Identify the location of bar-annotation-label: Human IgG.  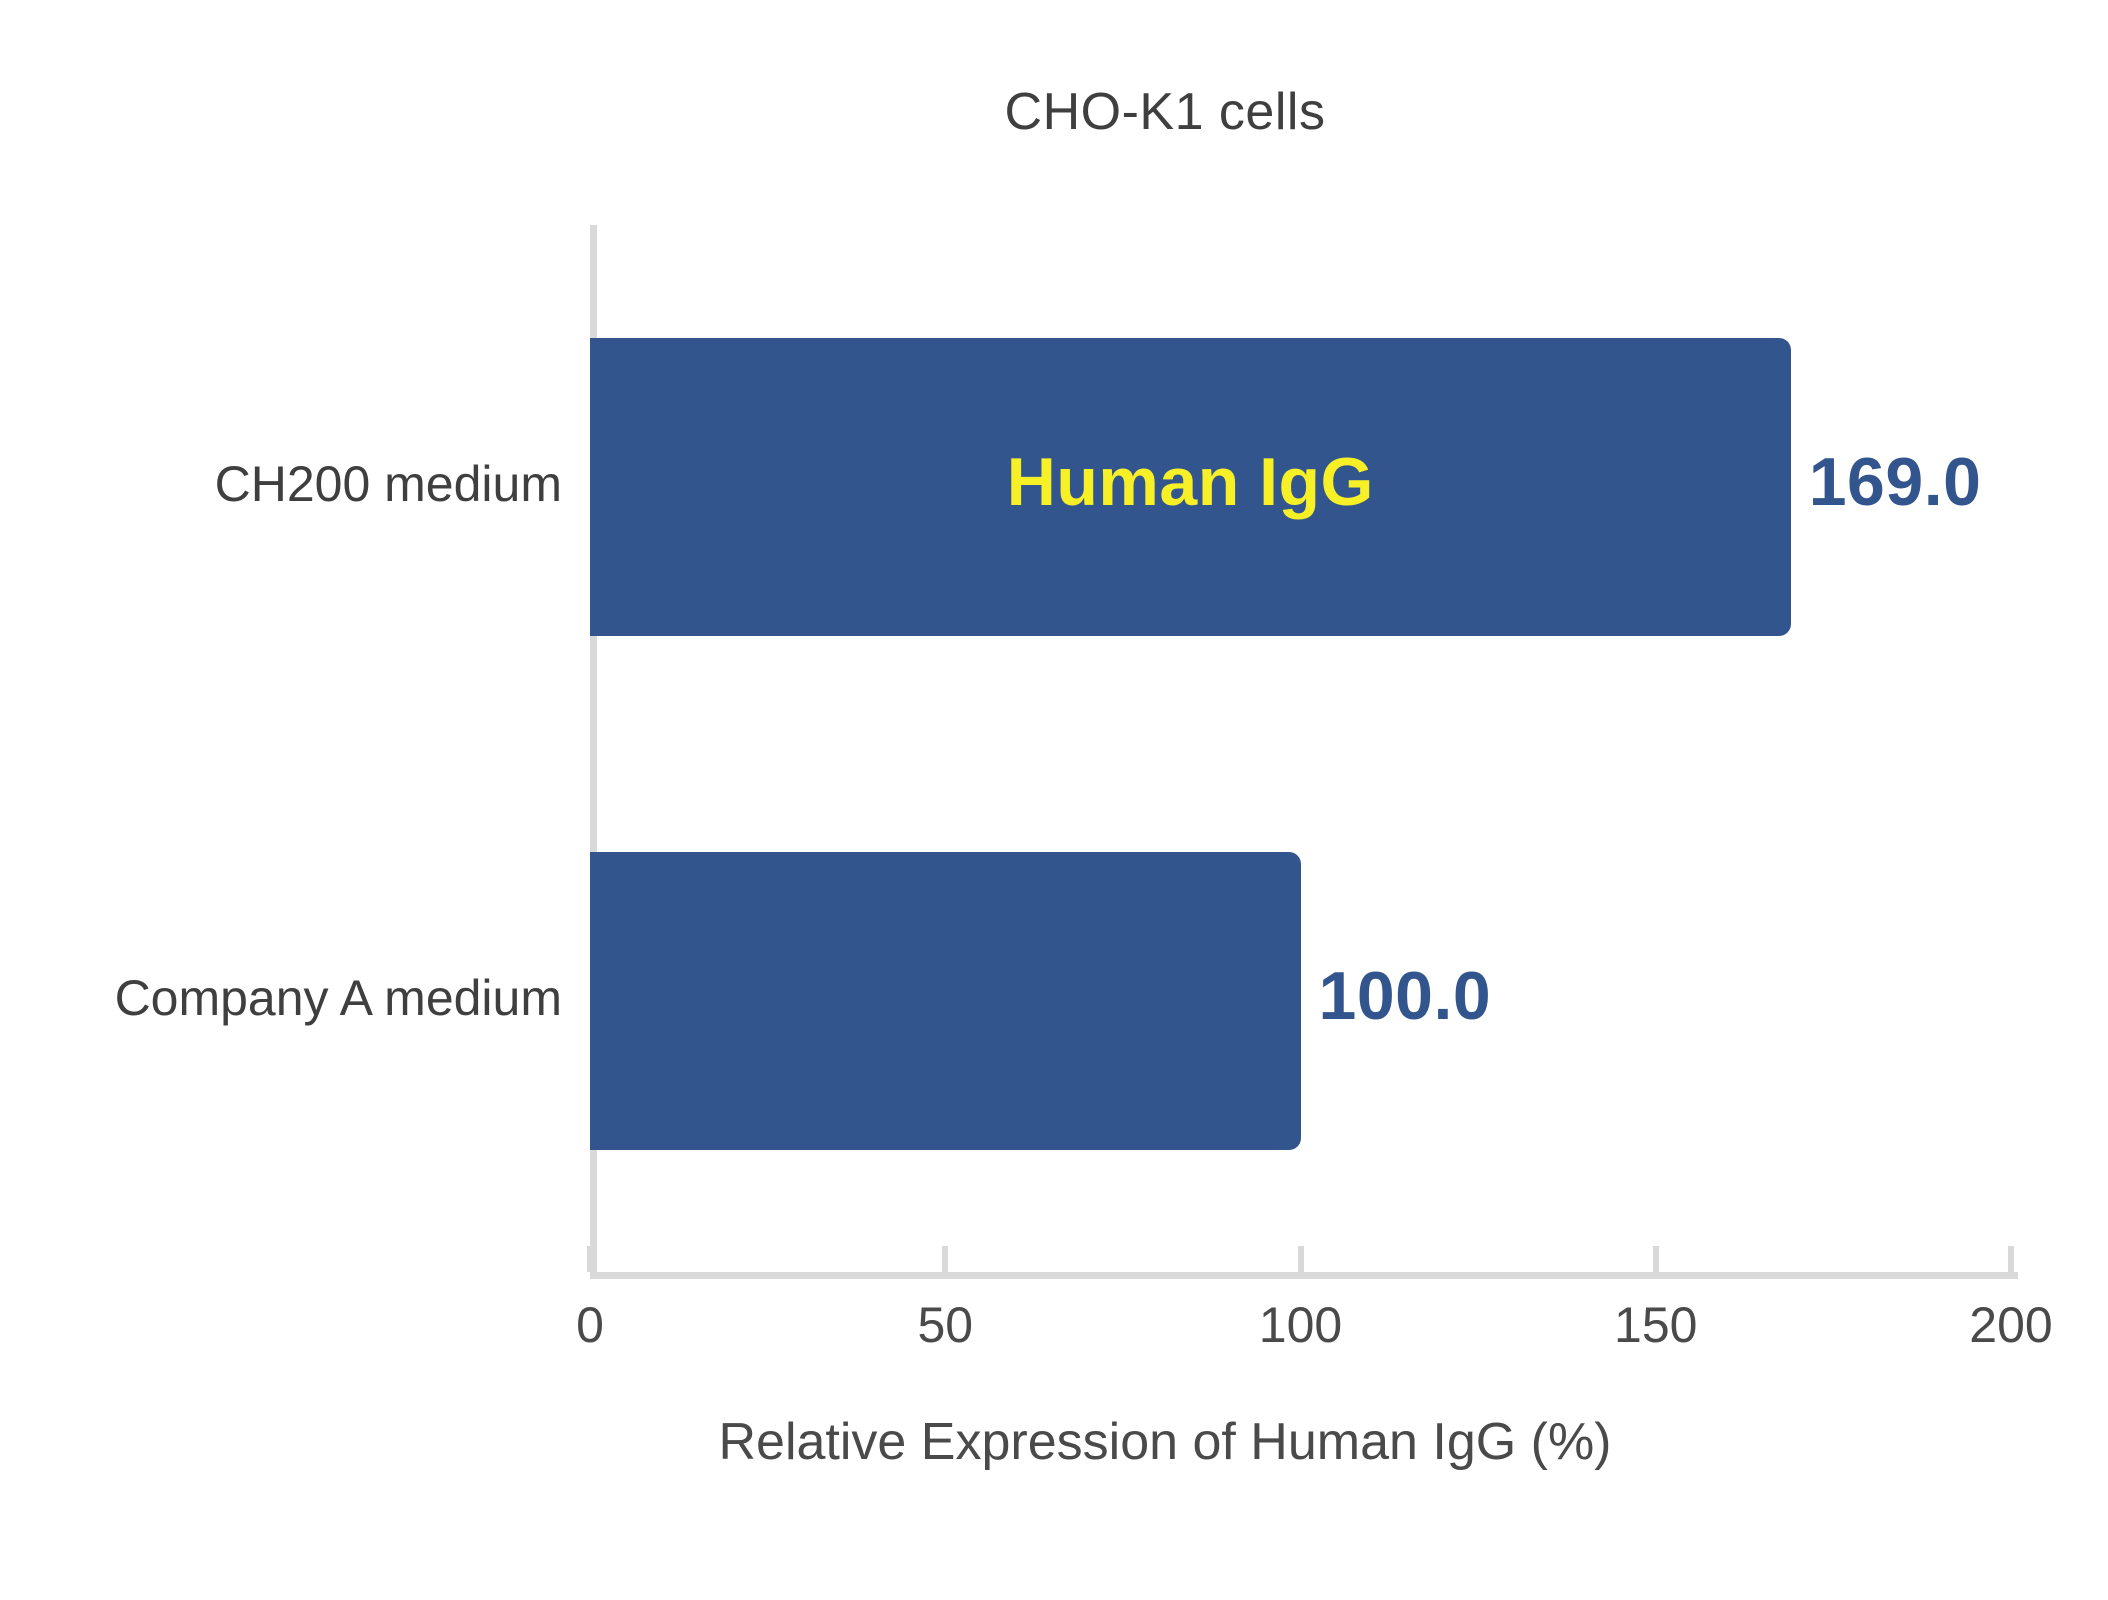
(1190, 482).